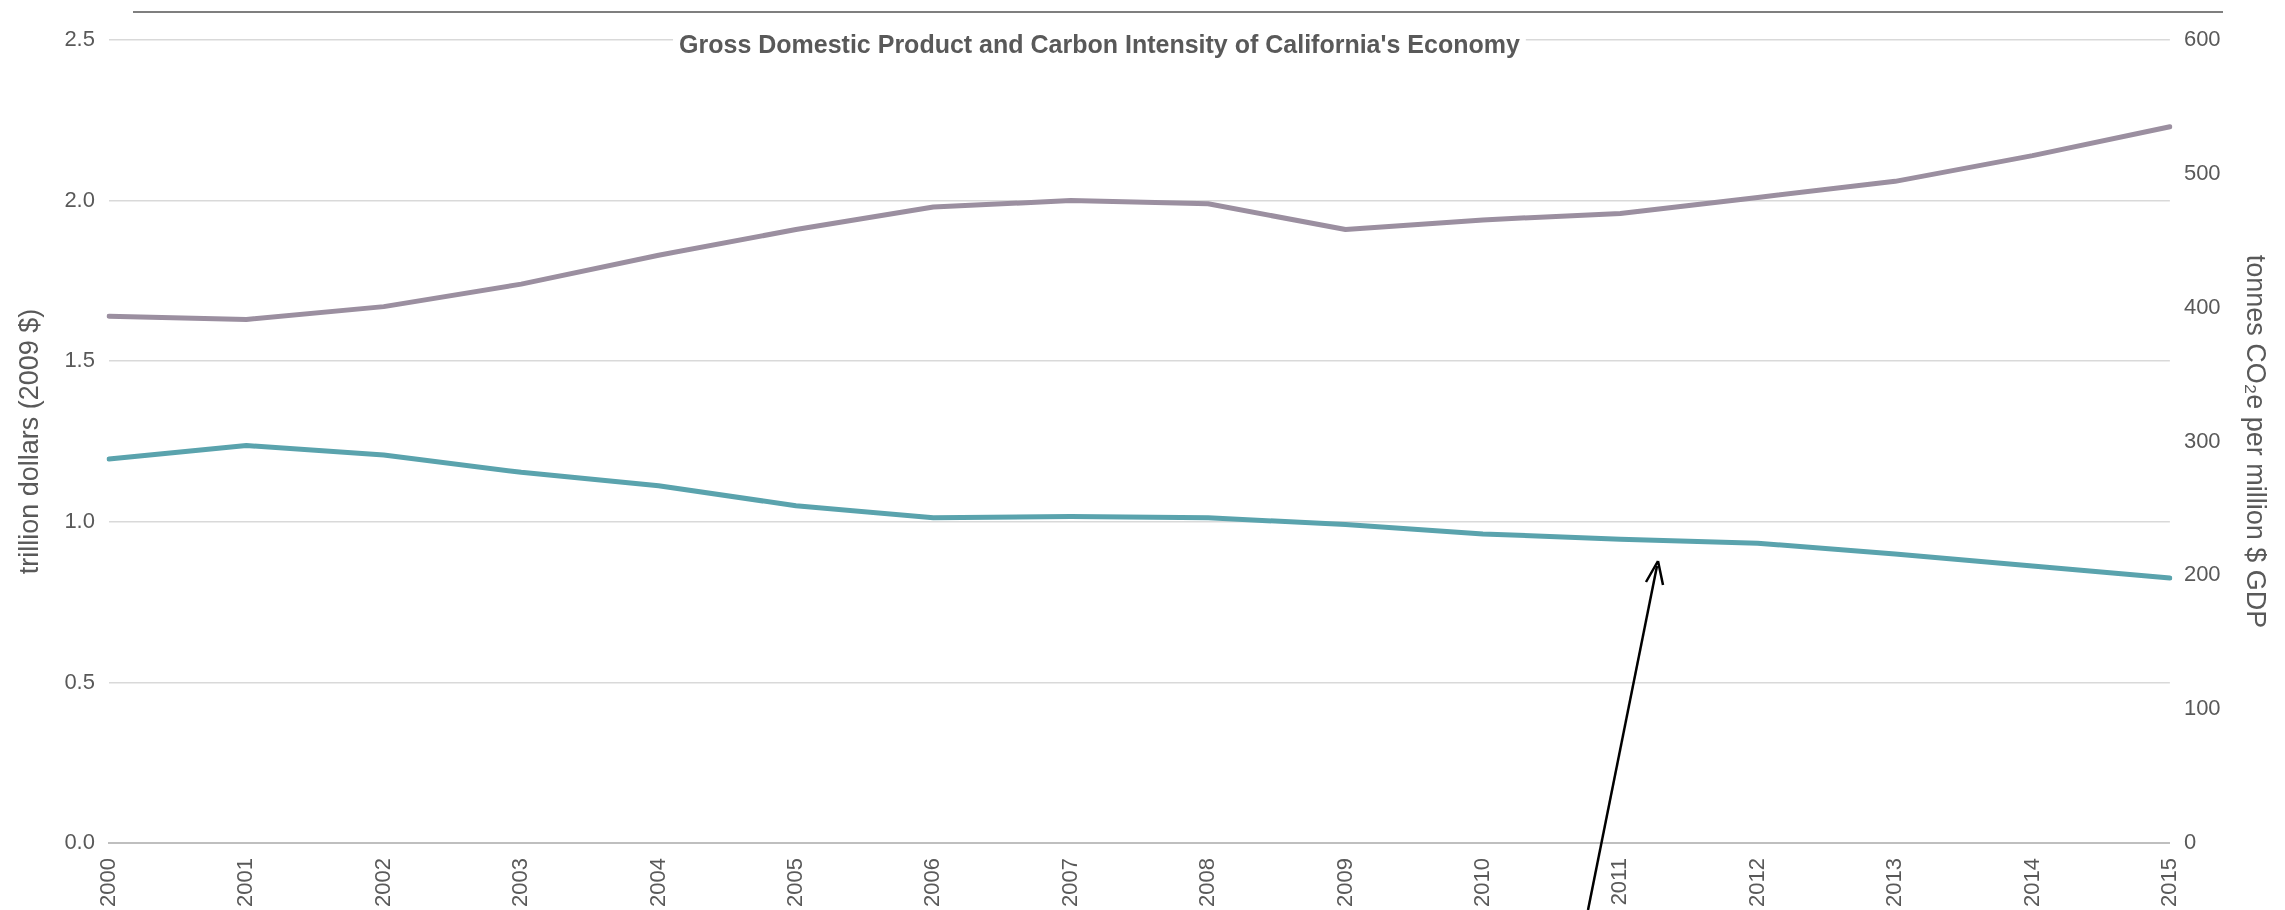  What do you see at coordinates (2202, 39) in the screenshot?
I see `y2-tick-label: 600` at bounding box center [2202, 39].